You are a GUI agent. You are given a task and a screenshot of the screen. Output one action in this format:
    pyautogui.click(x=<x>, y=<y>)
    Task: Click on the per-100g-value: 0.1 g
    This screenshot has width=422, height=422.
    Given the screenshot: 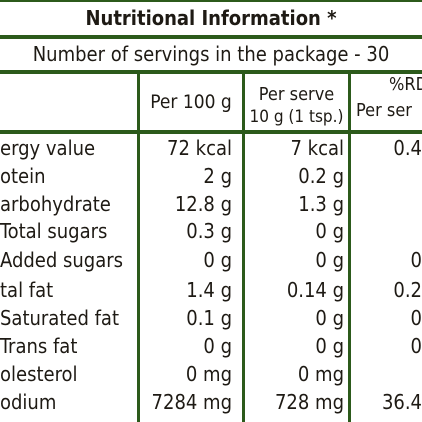 What is the action you would take?
    pyautogui.click(x=209, y=318)
    